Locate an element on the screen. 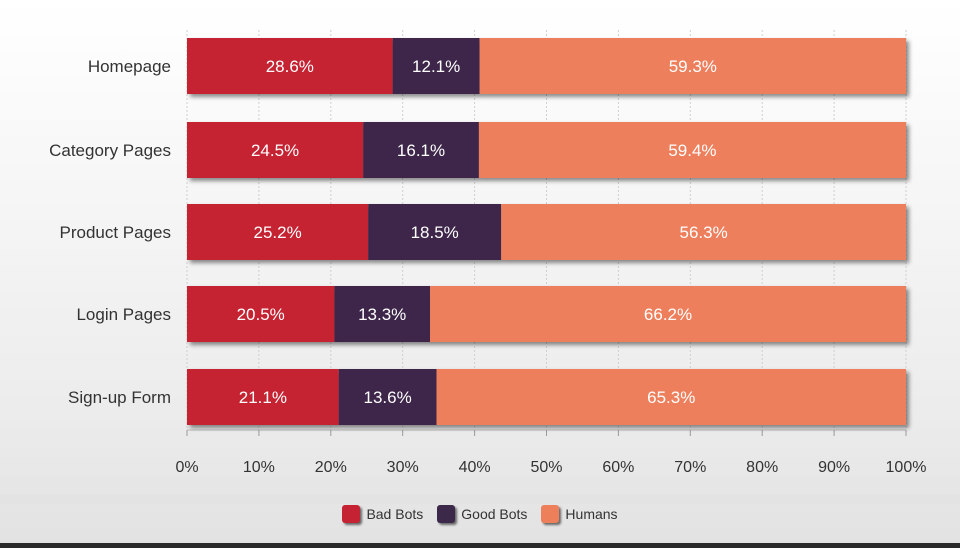  legend-item: Good Bots is located at coordinates (482, 514).